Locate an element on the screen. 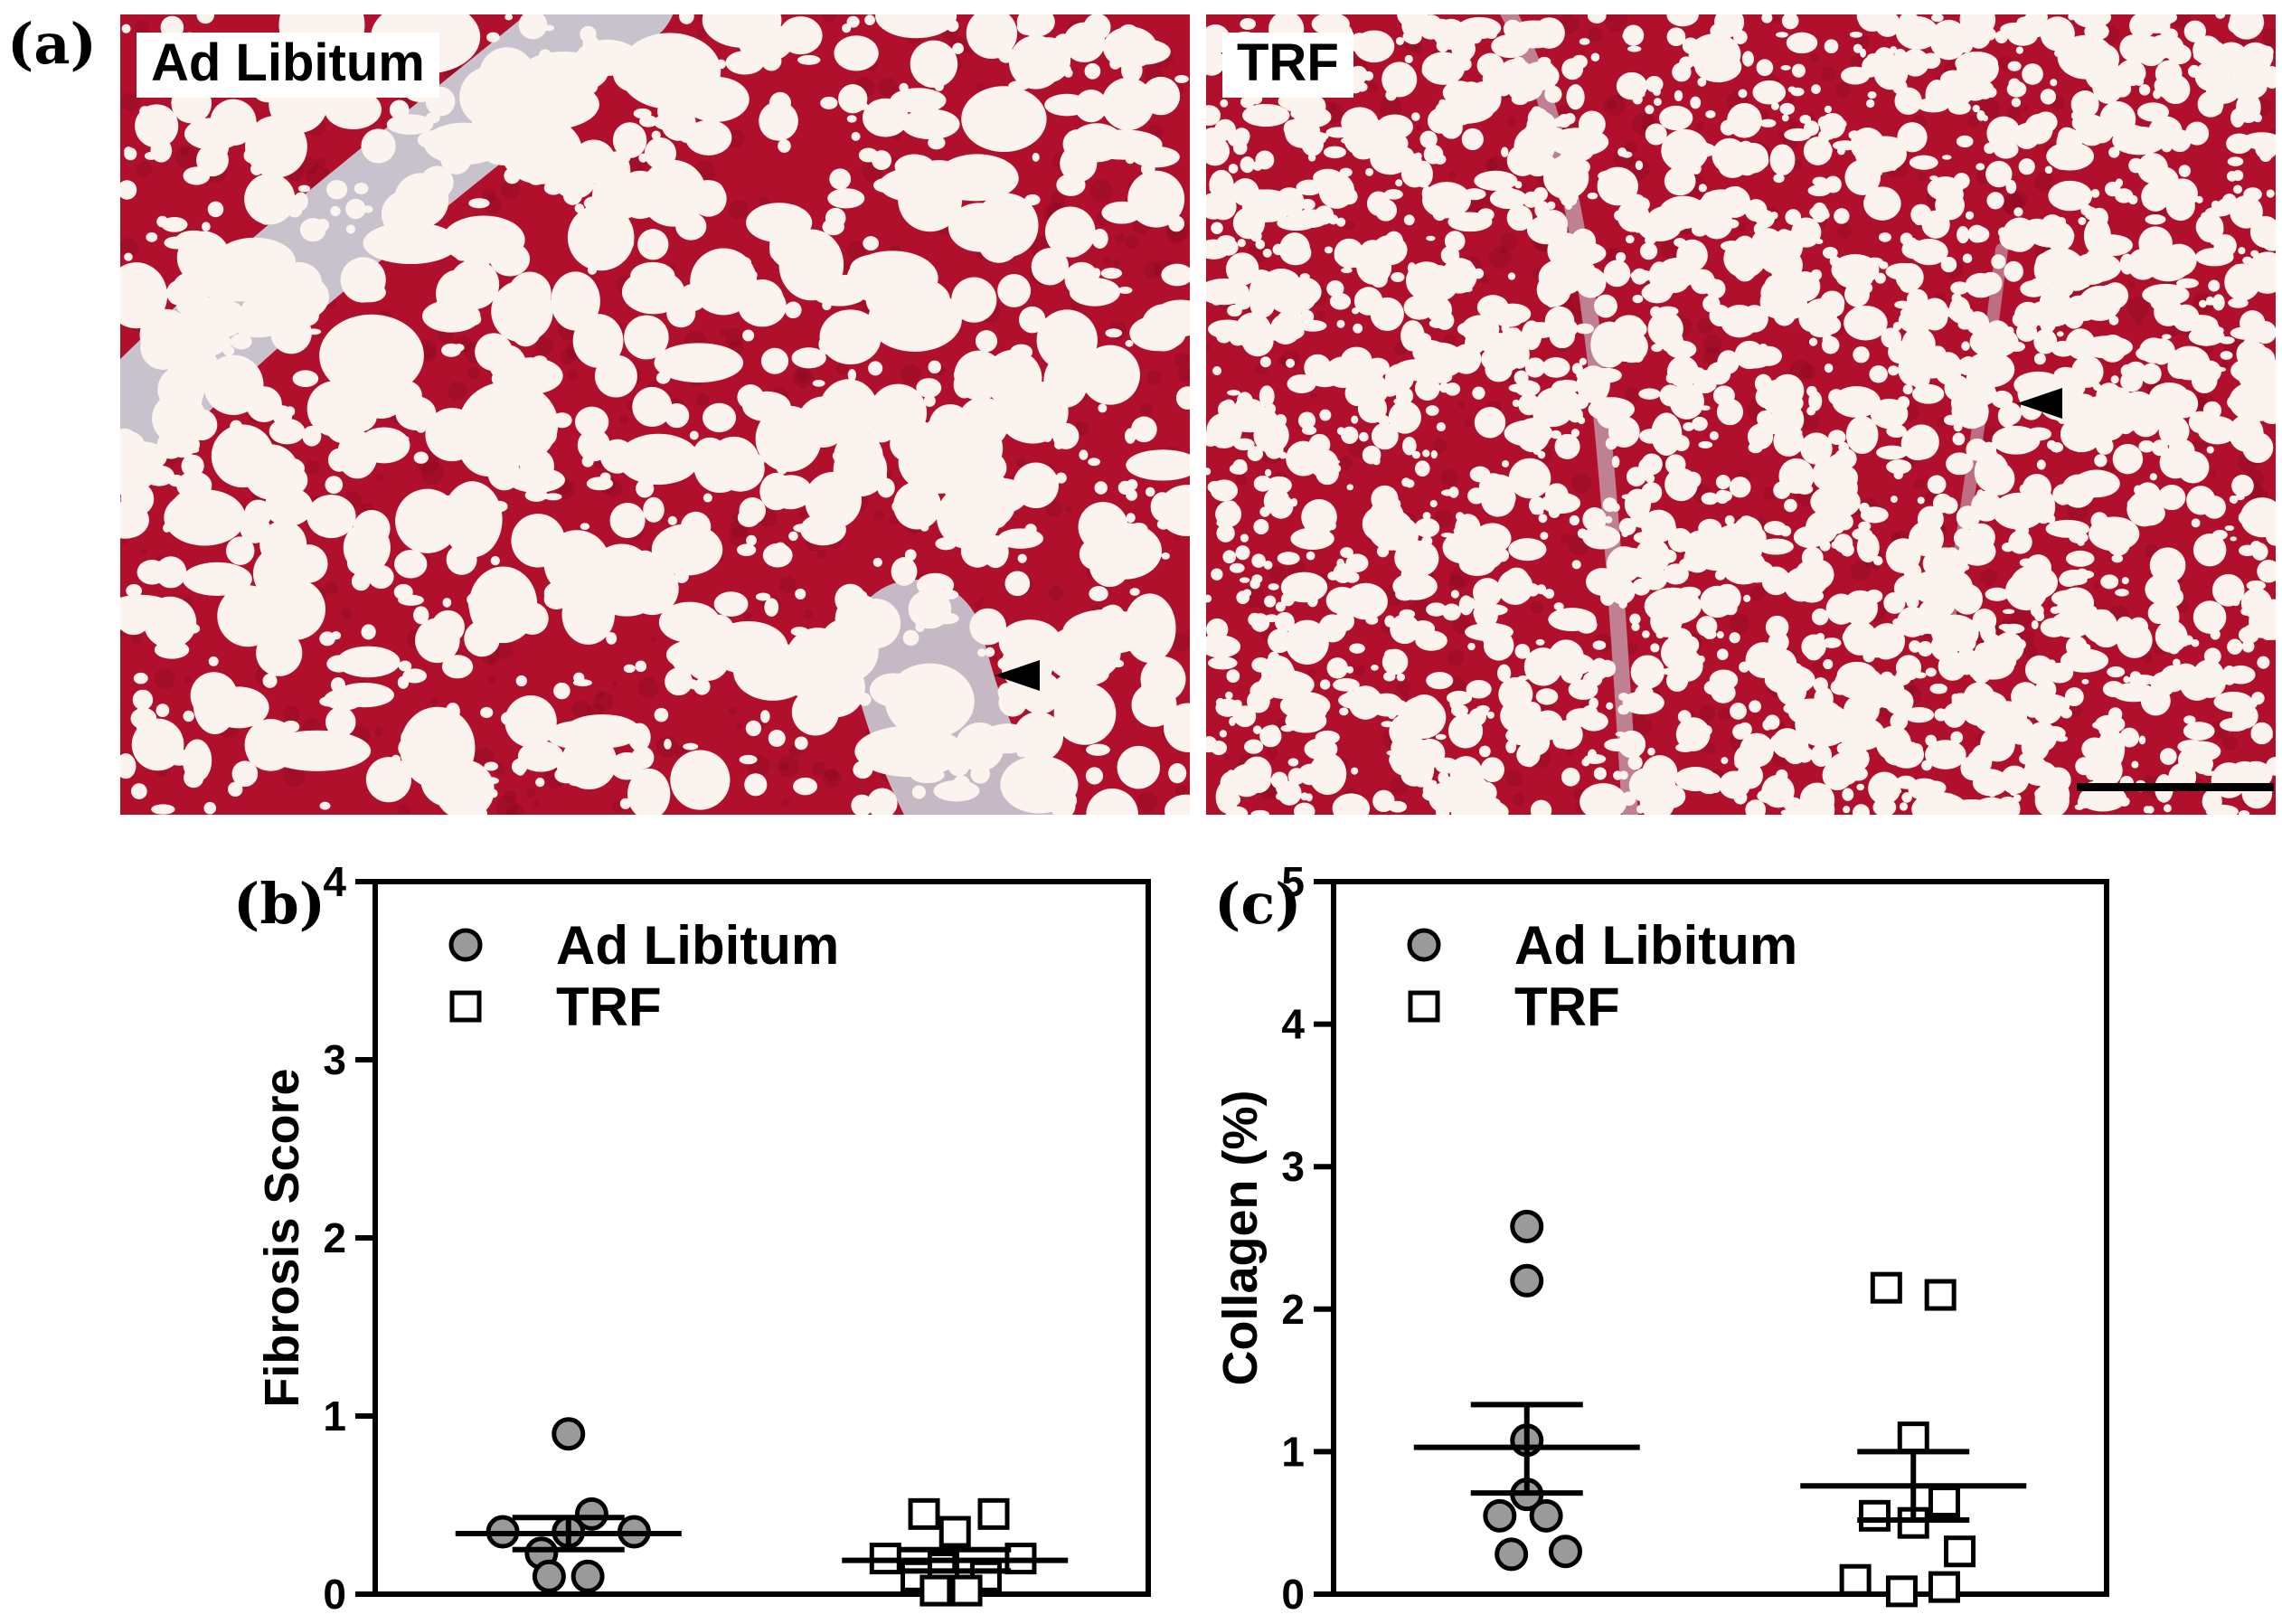  micrograph-label-trf: TRF is located at coordinates (1287, 65).